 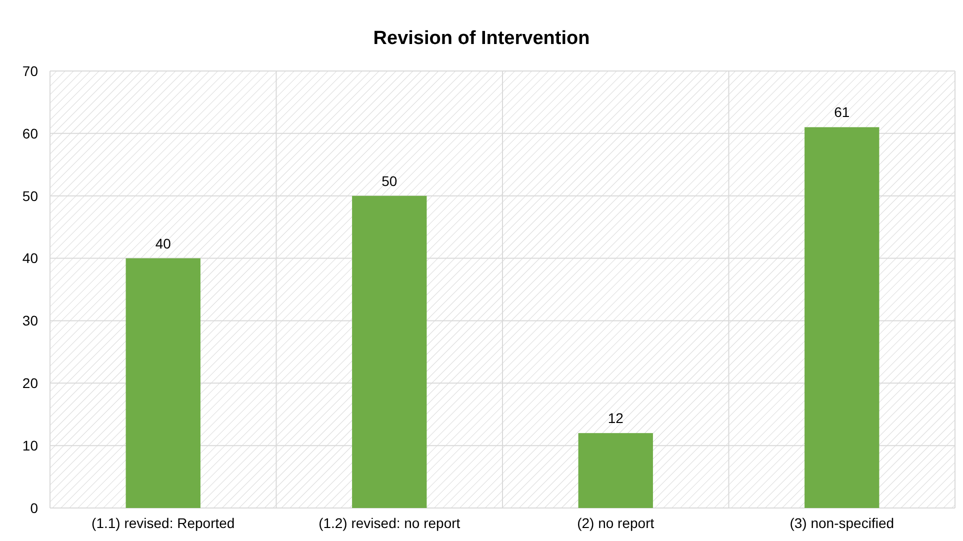 What do you see at coordinates (163, 243) in the screenshot?
I see `data-label: 40` at bounding box center [163, 243].